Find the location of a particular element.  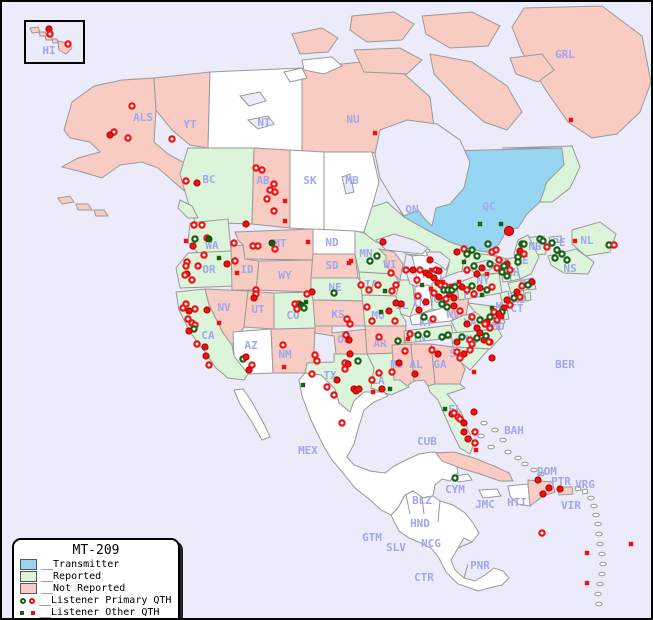

region-label-jmc: JMC is located at coordinates (485, 504).